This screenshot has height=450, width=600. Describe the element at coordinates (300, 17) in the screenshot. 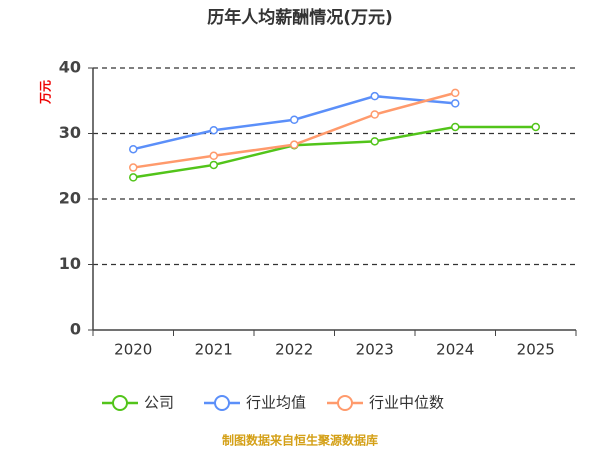

I see `chart-title: 历年人均薪酬情况(万元)` at that location.